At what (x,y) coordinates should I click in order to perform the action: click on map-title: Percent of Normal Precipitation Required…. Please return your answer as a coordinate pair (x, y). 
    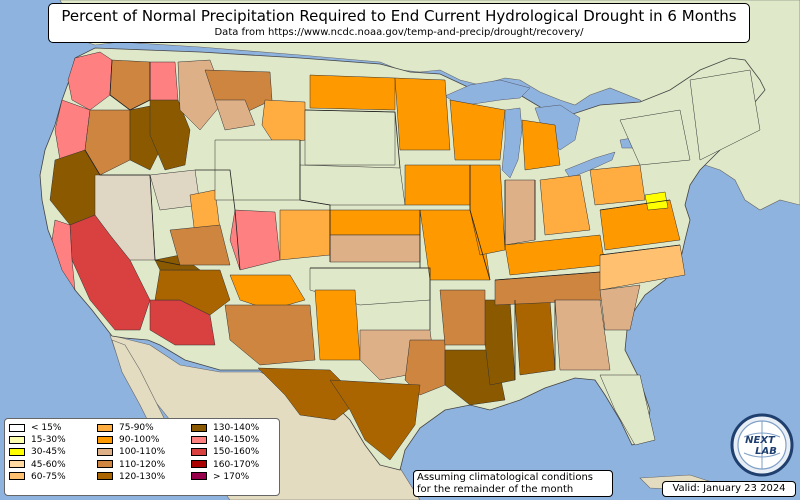
    Looking at the image, I should click on (399, 16).